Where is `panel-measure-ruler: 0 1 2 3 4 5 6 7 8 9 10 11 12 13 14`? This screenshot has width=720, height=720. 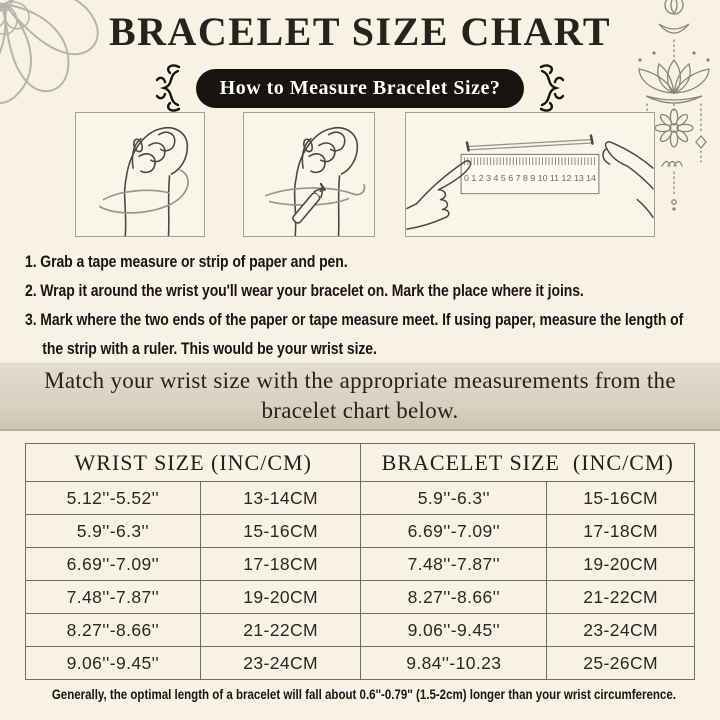 panel-measure-ruler: 0 1 2 3 4 5 6 7 8 9 10 11 12 13 14 is located at coordinates (530, 174).